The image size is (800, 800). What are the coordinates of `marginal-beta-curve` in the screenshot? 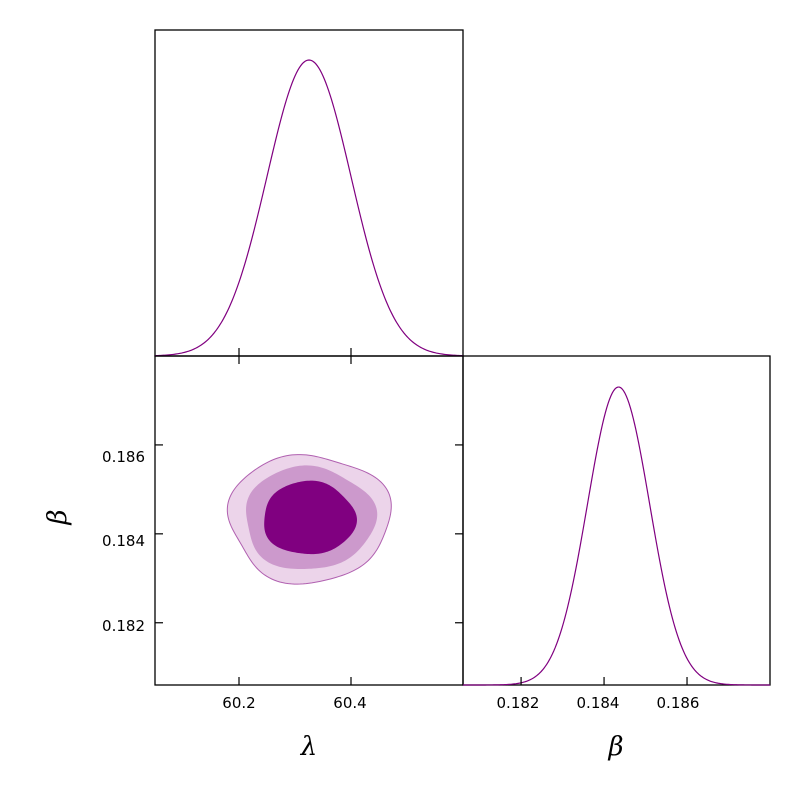 It's located at (616, 536).